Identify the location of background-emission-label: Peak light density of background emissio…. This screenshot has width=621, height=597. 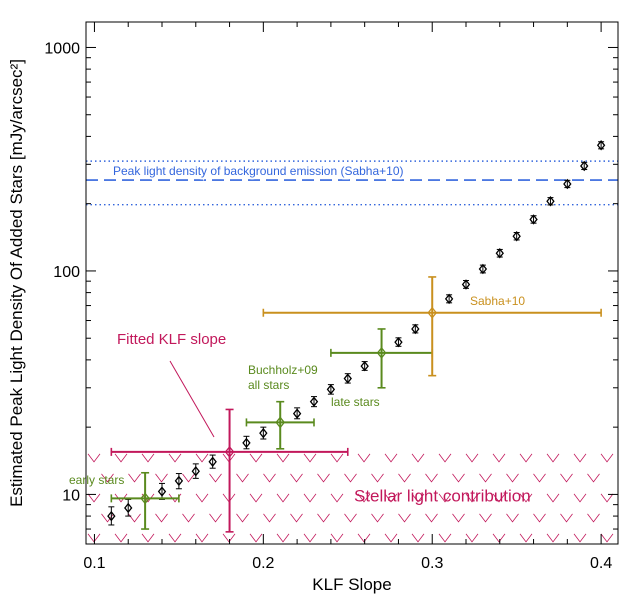
(258, 171).